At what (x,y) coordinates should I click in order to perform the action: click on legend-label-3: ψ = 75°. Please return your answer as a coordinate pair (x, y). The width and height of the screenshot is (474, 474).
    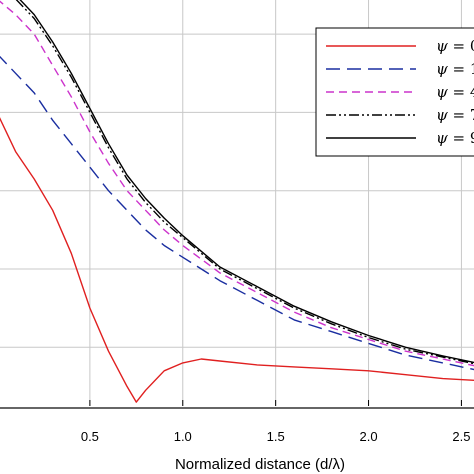
    Looking at the image, I should click on (455, 115).